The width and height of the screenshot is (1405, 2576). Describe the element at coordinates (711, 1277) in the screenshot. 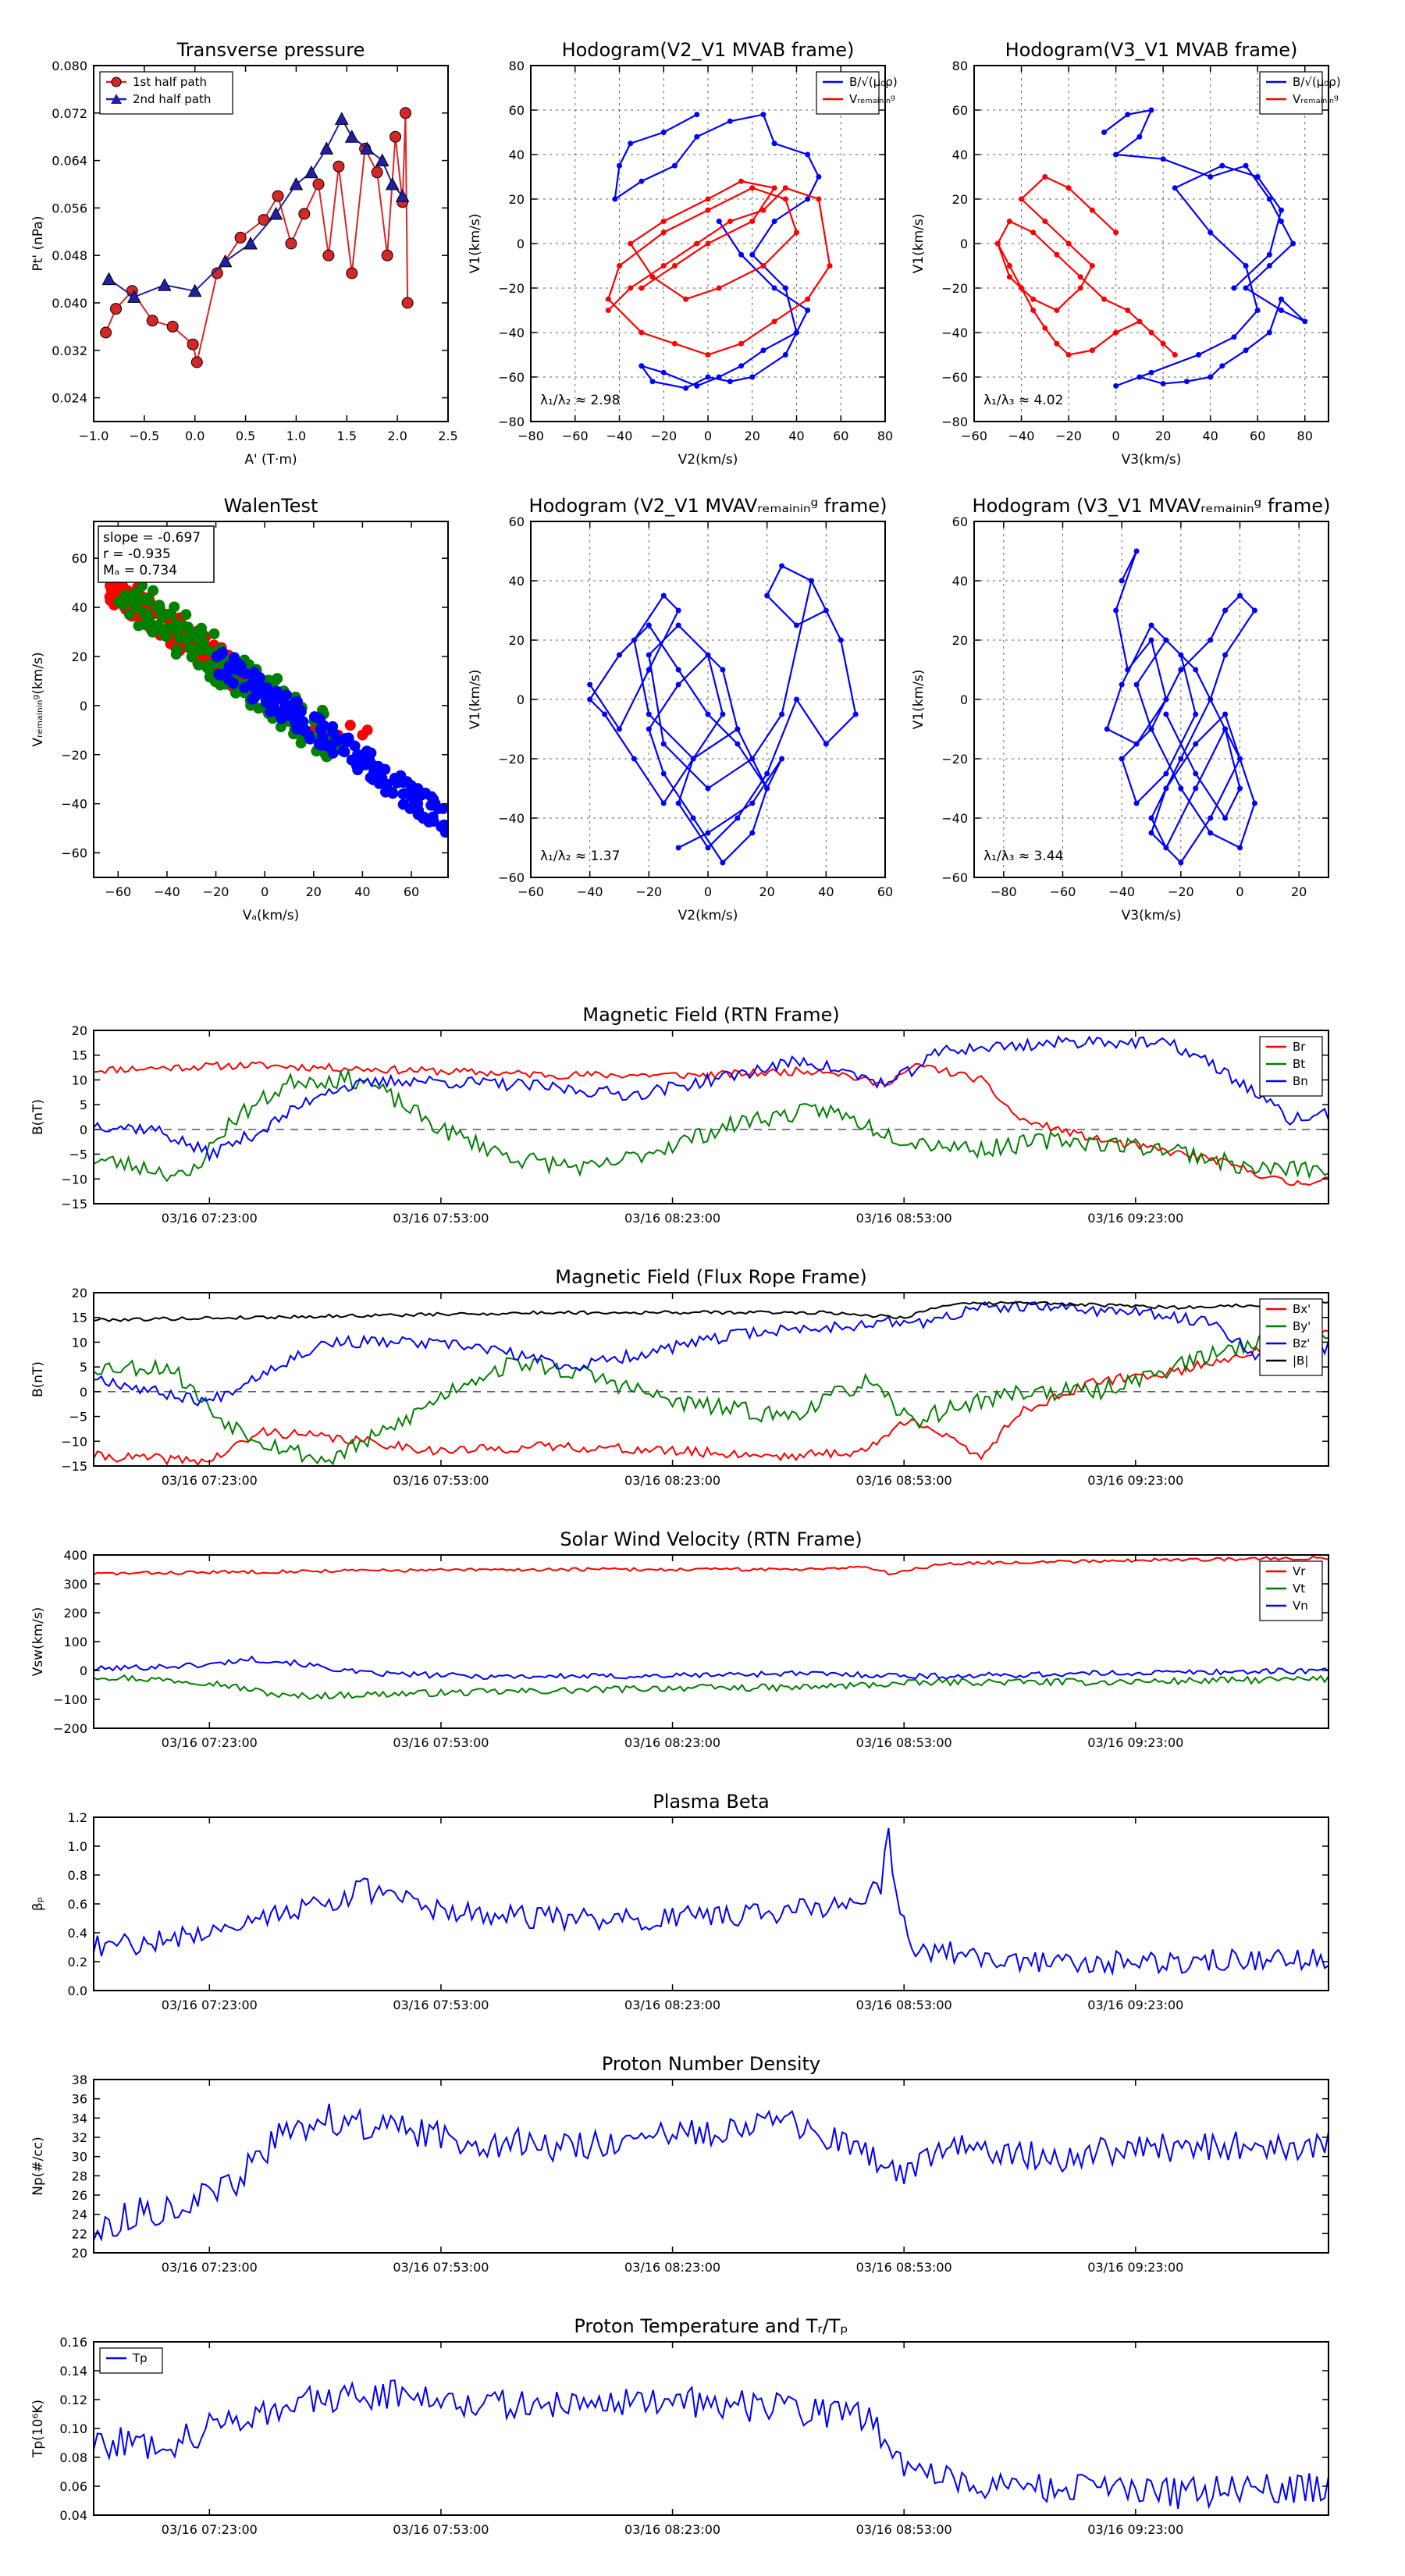

I see `chart-title: Magnetic Field (Flux Rope Frame)` at that location.